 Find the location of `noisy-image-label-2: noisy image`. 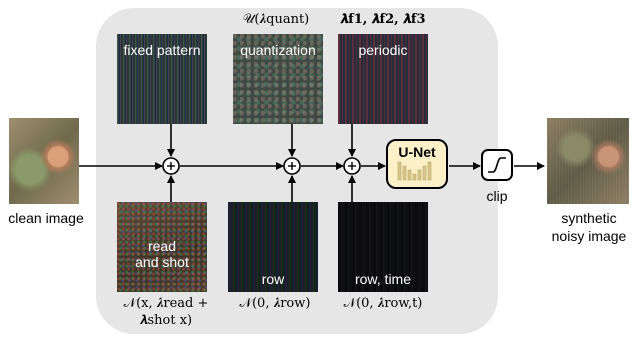

noisy-image-label-2: noisy image is located at coordinates (589, 236).